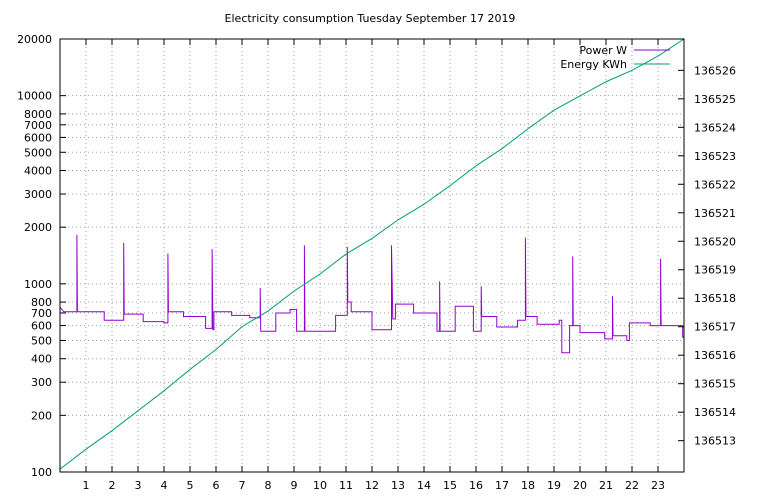  What do you see at coordinates (715, 241) in the screenshot?
I see `y-right-tick-label: 136520` at bounding box center [715, 241].